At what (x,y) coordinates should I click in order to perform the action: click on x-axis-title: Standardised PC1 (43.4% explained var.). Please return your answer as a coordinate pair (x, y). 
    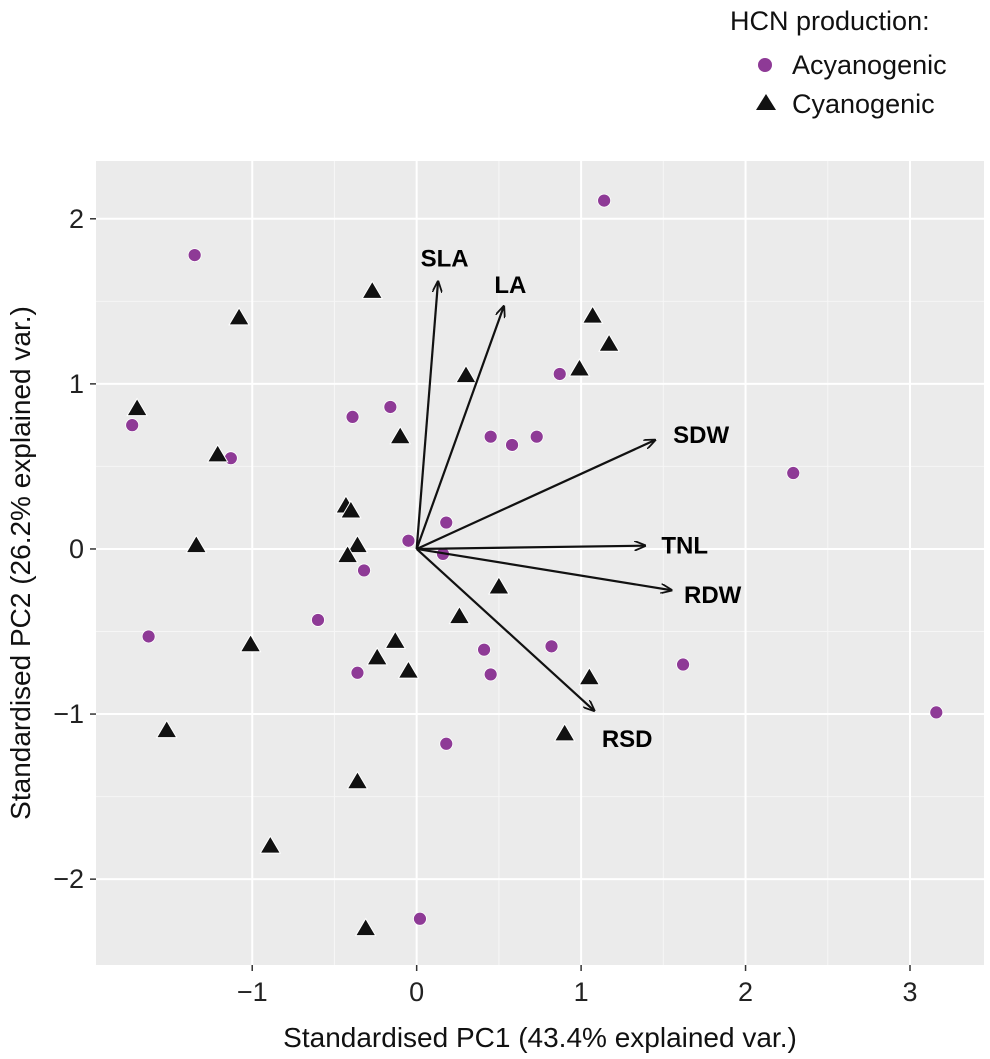
    Looking at the image, I should click on (540, 1037).